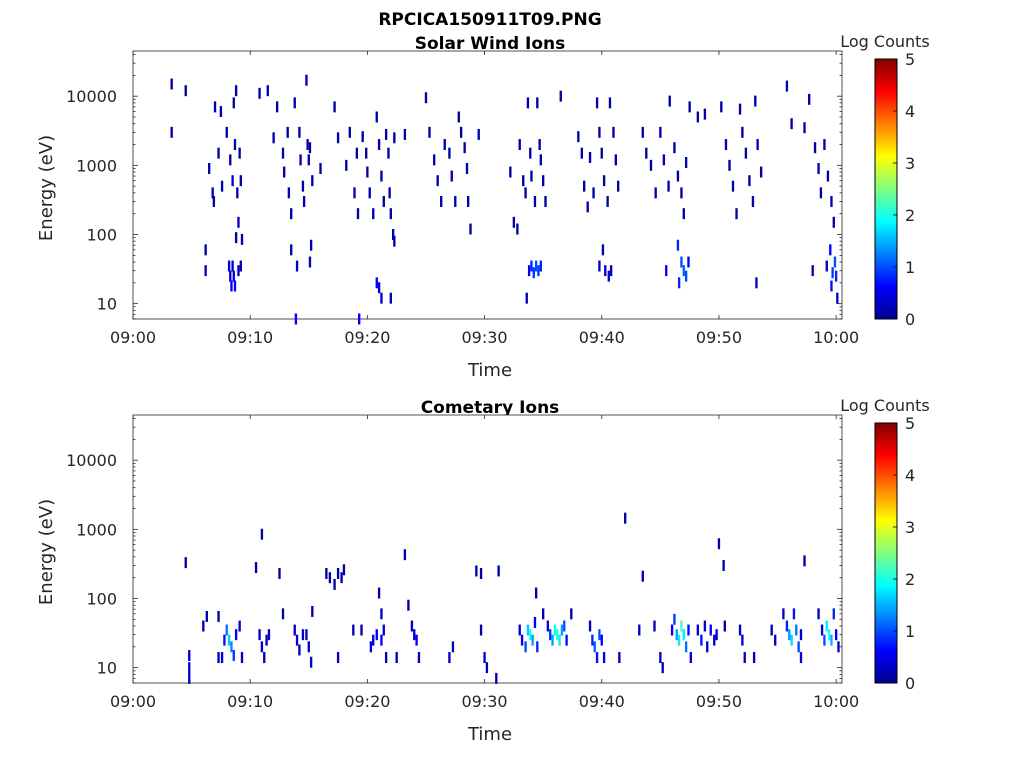 This screenshot has height=768, width=1024. What do you see at coordinates (485, 701) in the screenshot?
I see `x-tick-label: 09:30` at bounding box center [485, 701].